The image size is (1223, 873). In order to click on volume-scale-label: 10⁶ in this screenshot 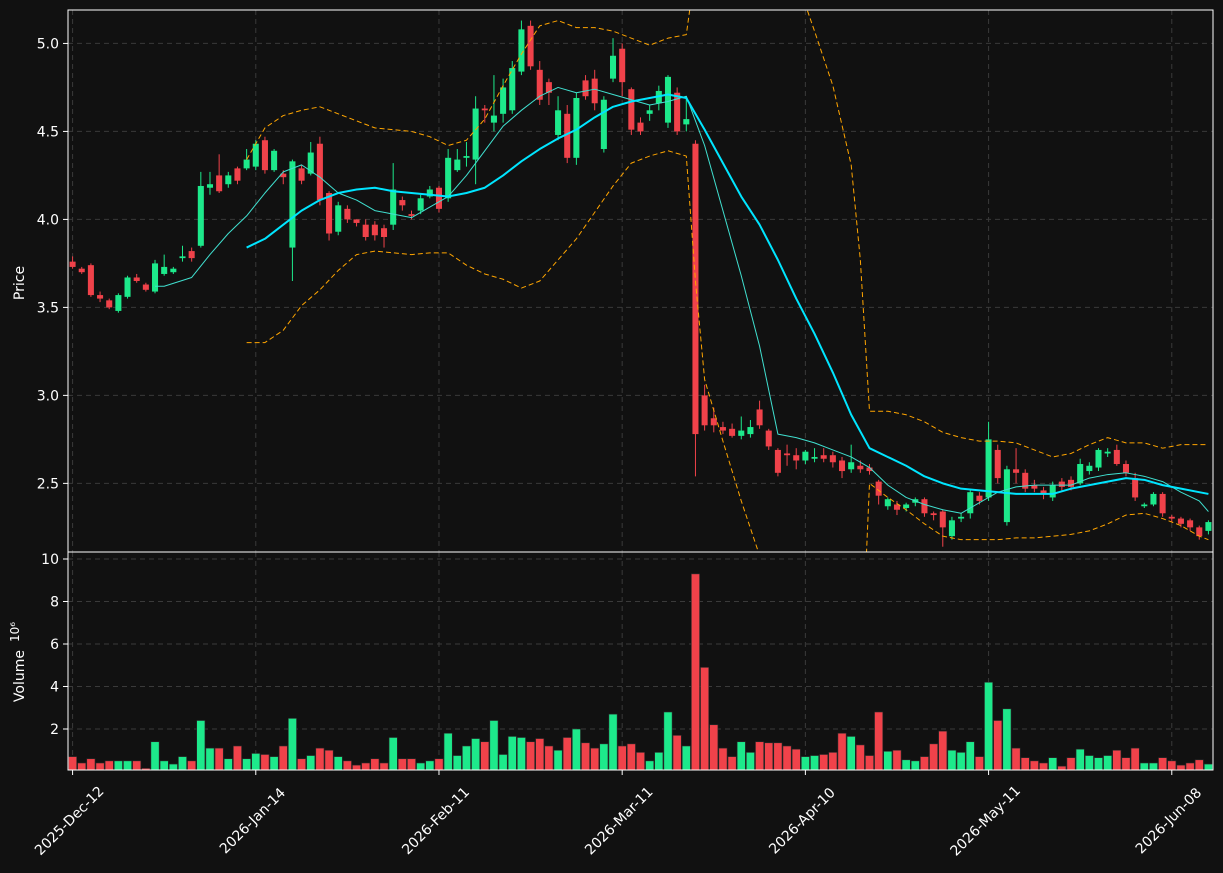, I will do `click(15, 632)`.